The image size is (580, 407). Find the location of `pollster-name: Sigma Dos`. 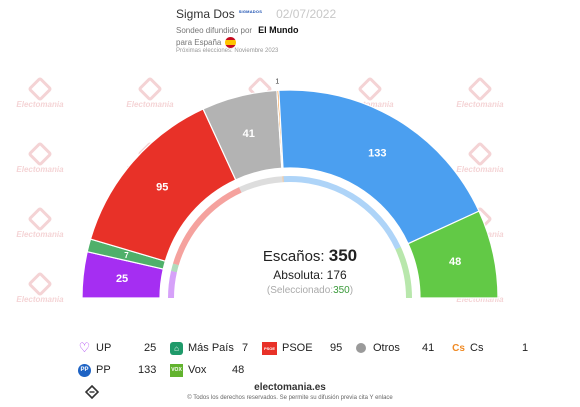

pollster-name: Sigma Dos is located at coordinates (205, 14).